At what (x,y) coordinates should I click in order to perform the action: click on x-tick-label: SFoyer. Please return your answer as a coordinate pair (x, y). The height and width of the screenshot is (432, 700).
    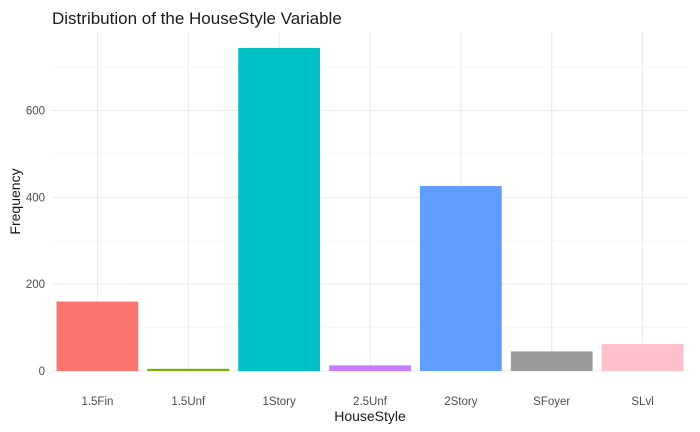
    Looking at the image, I should click on (551, 402).